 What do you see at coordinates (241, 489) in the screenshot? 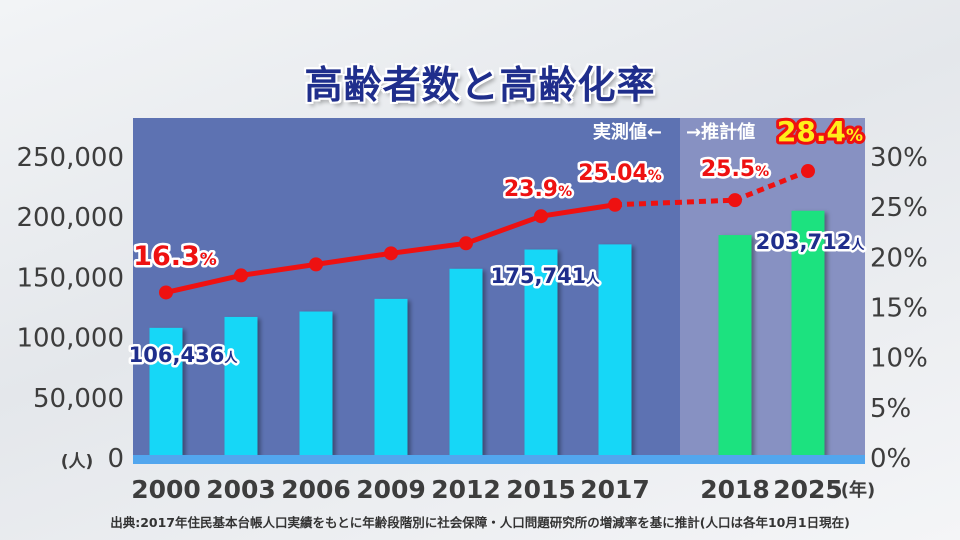
I see `x-tick-label: 2003` at bounding box center [241, 489].